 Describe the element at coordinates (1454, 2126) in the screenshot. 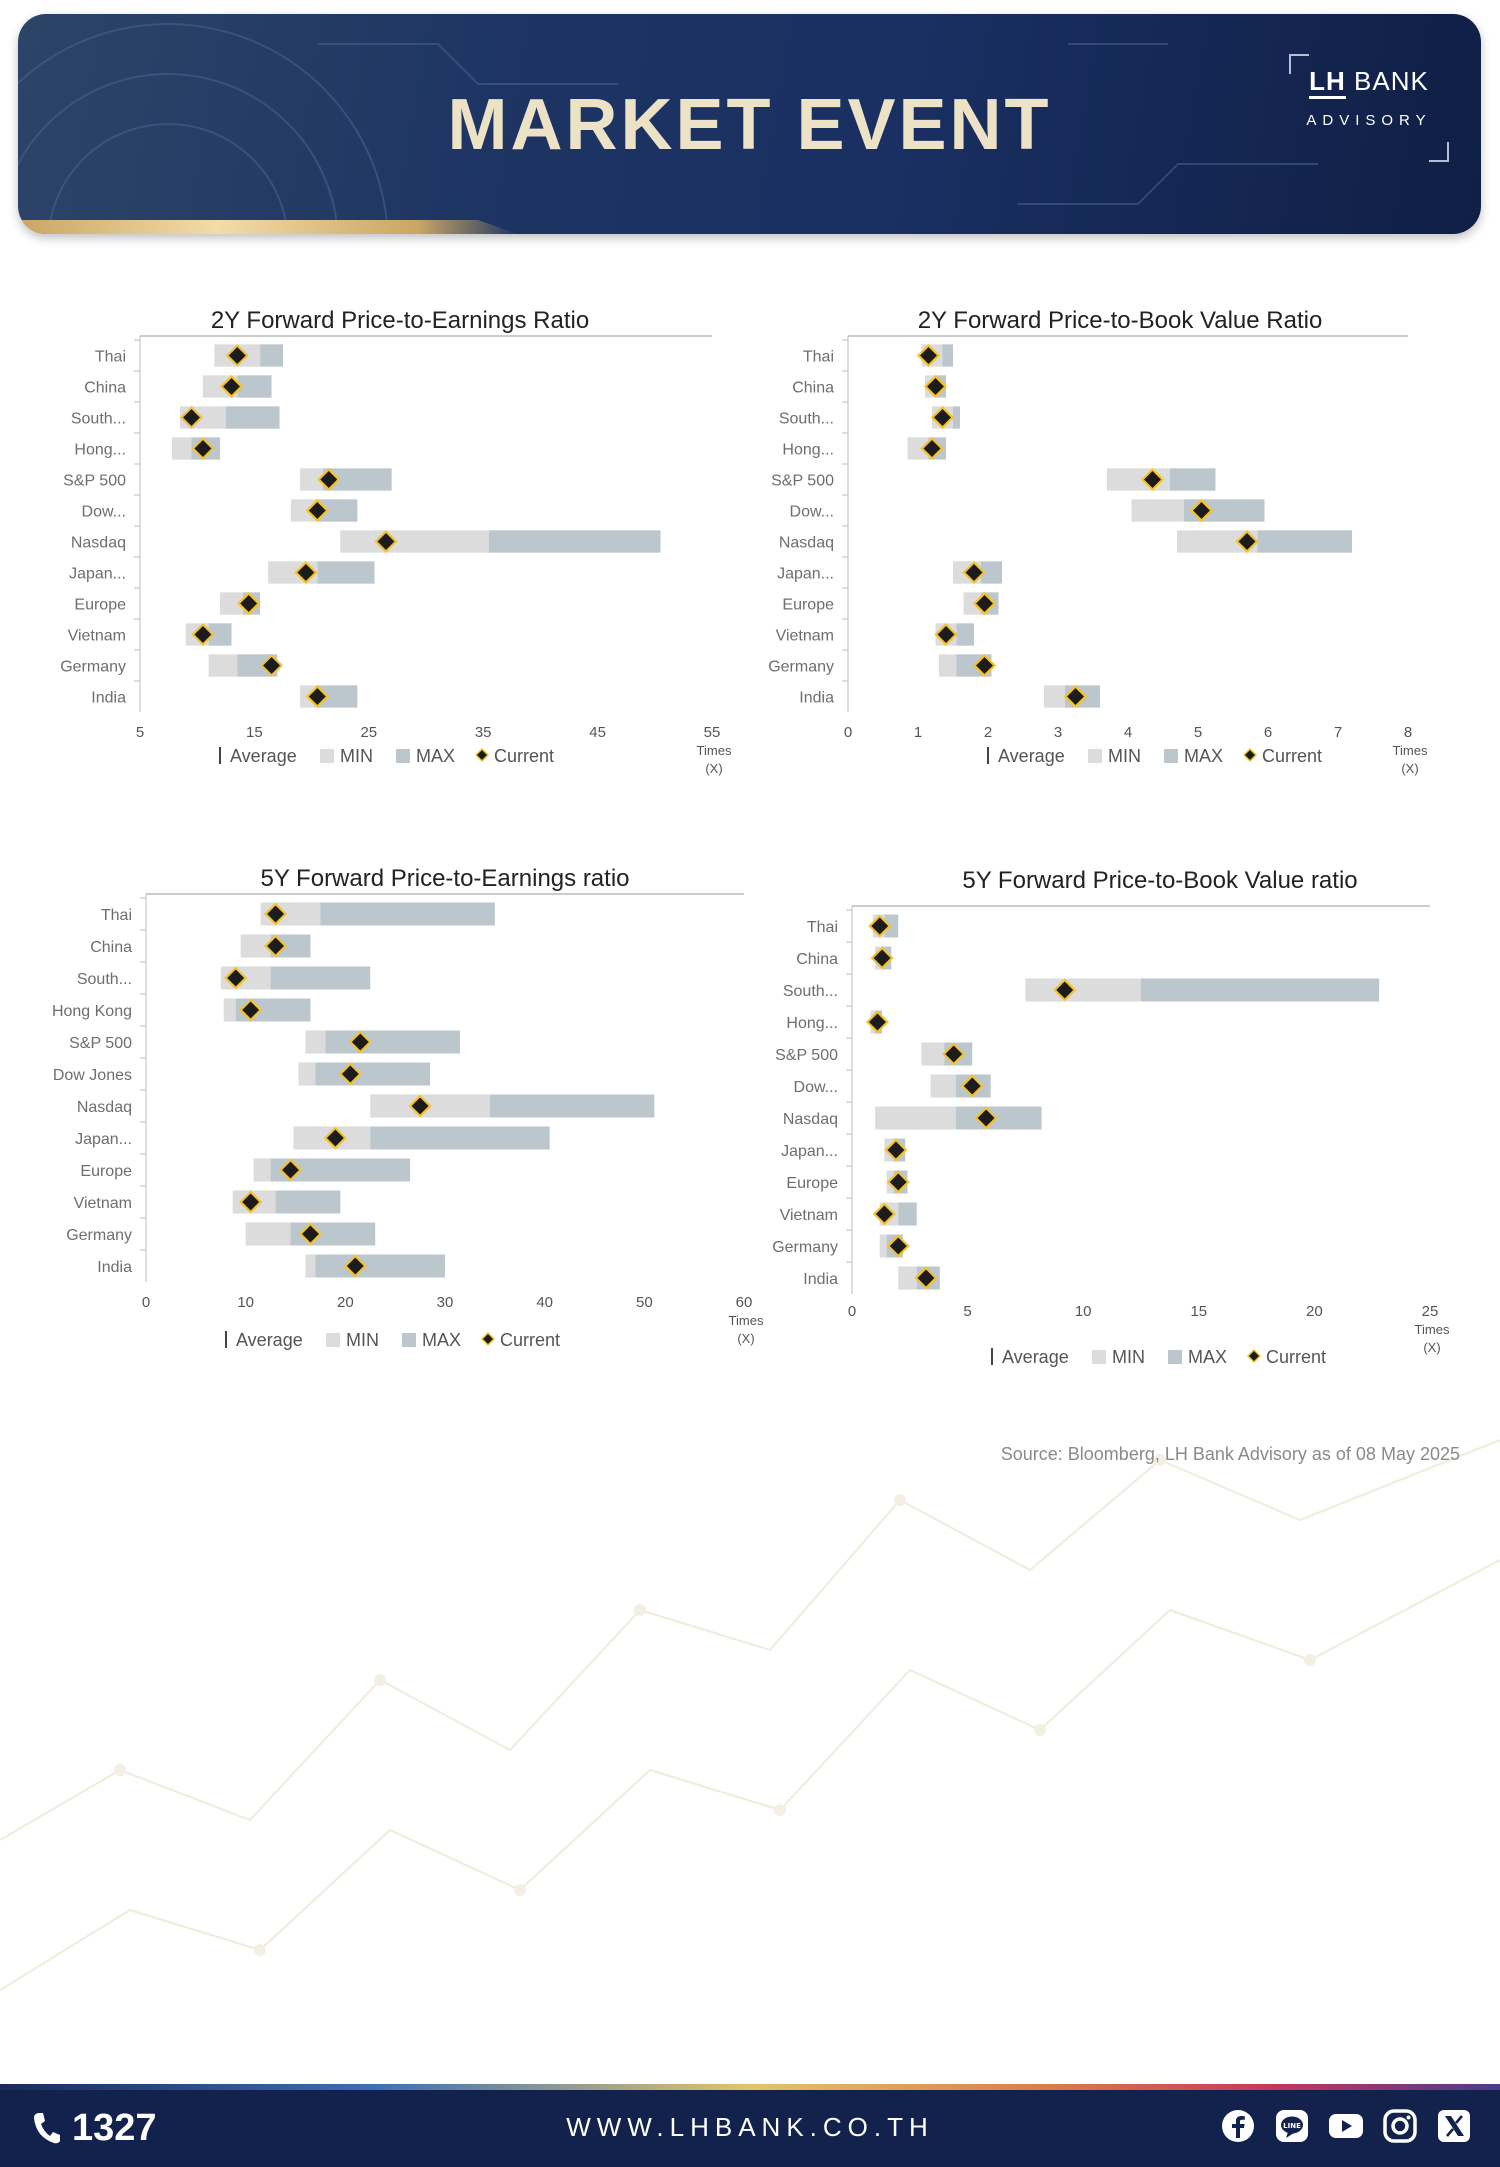

I see `x-twitter-icon` at that location.